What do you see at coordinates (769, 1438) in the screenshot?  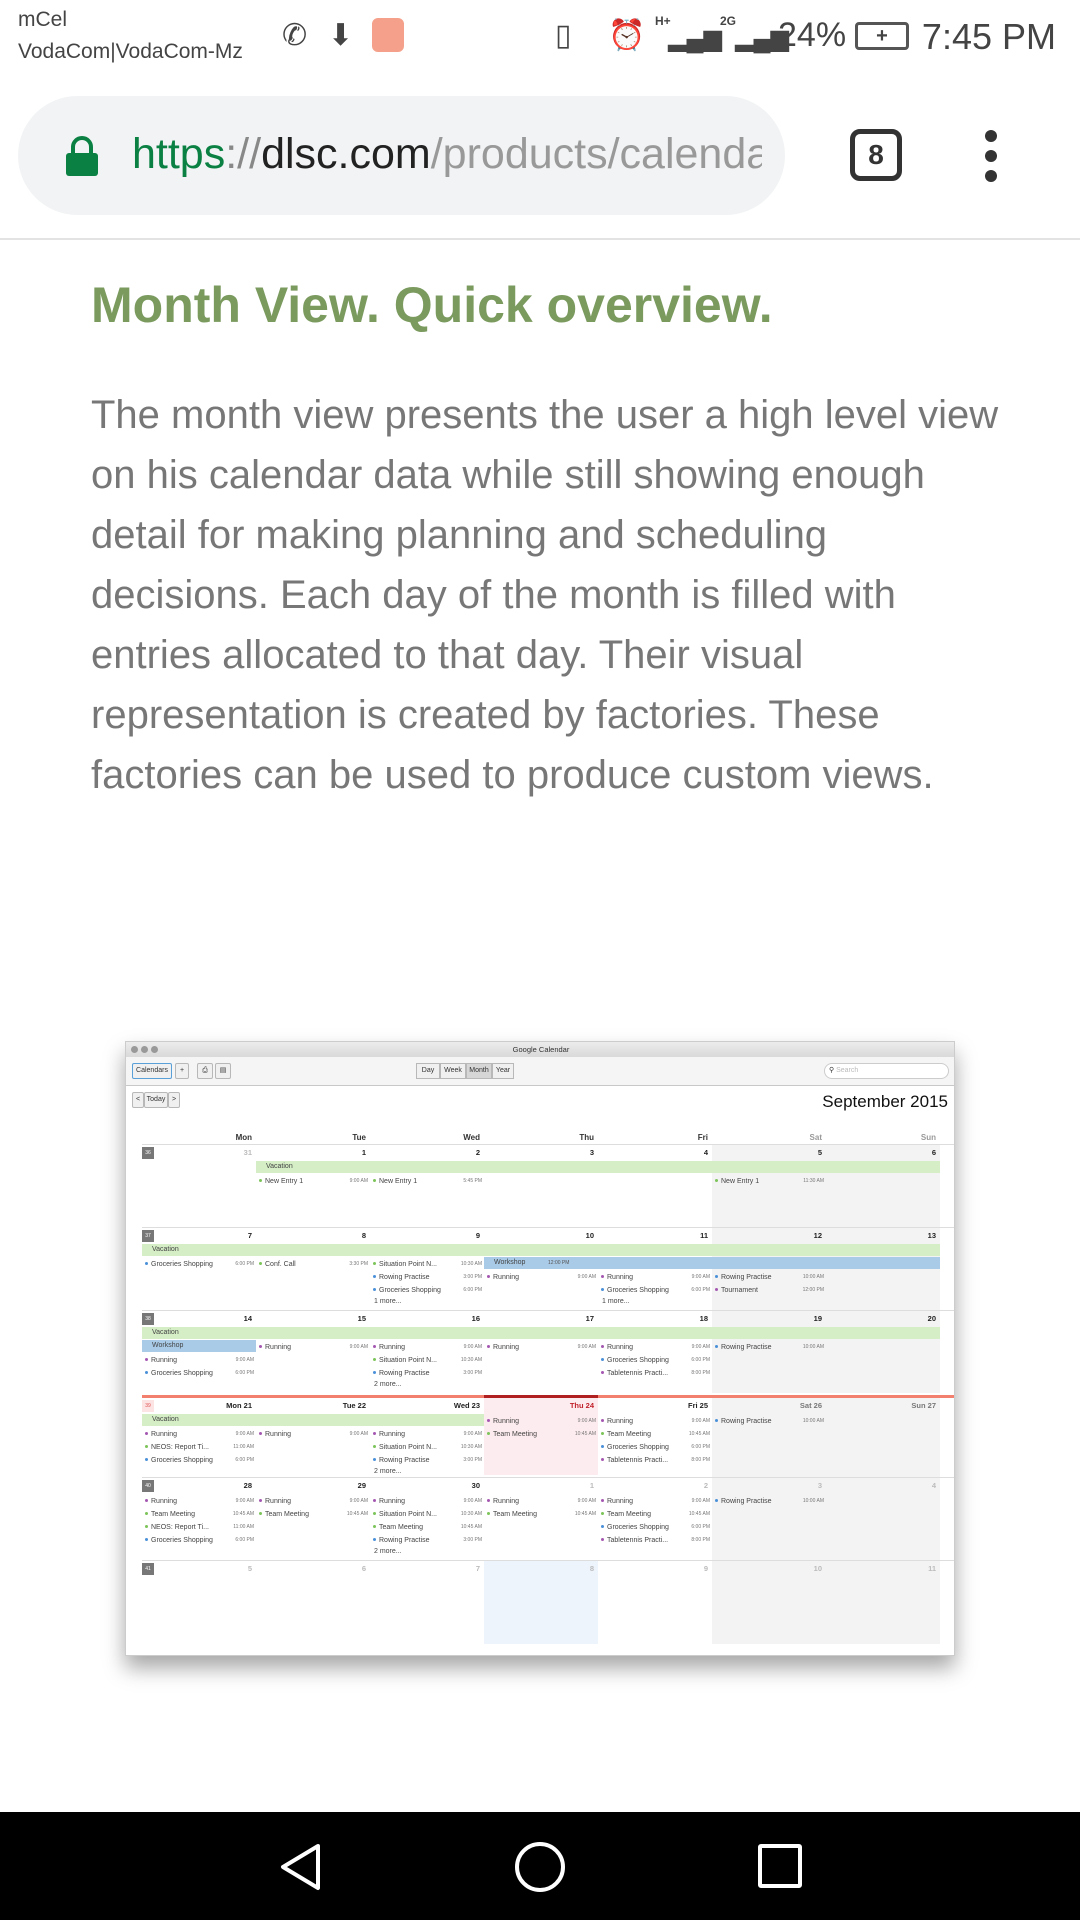 I see `day-cell: Sat 26 Rowing Practise 10:00 AM` at bounding box center [769, 1438].